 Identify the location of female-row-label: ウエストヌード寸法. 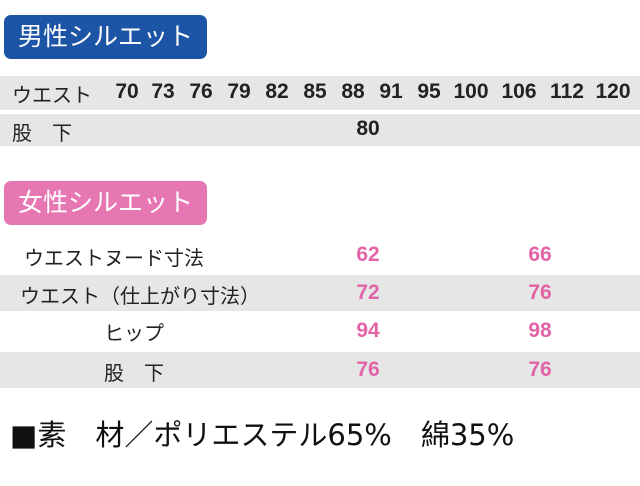
(114, 258).